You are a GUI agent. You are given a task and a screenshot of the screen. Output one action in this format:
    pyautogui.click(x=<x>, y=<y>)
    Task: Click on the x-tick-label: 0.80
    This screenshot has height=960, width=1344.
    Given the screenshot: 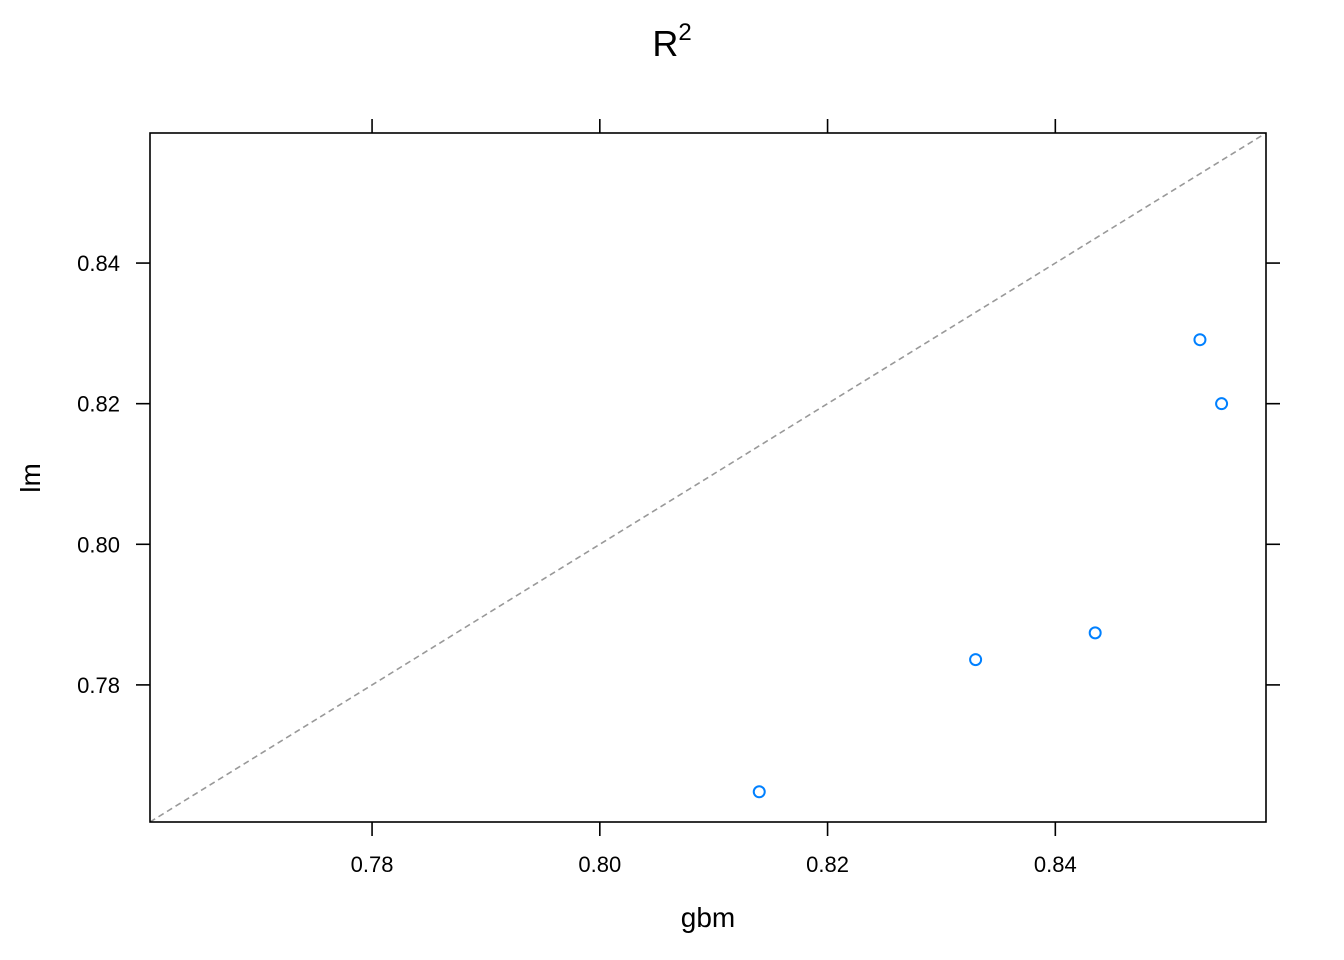 What is the action you would take?
    pyautogui.click(x=599, y=864)
    